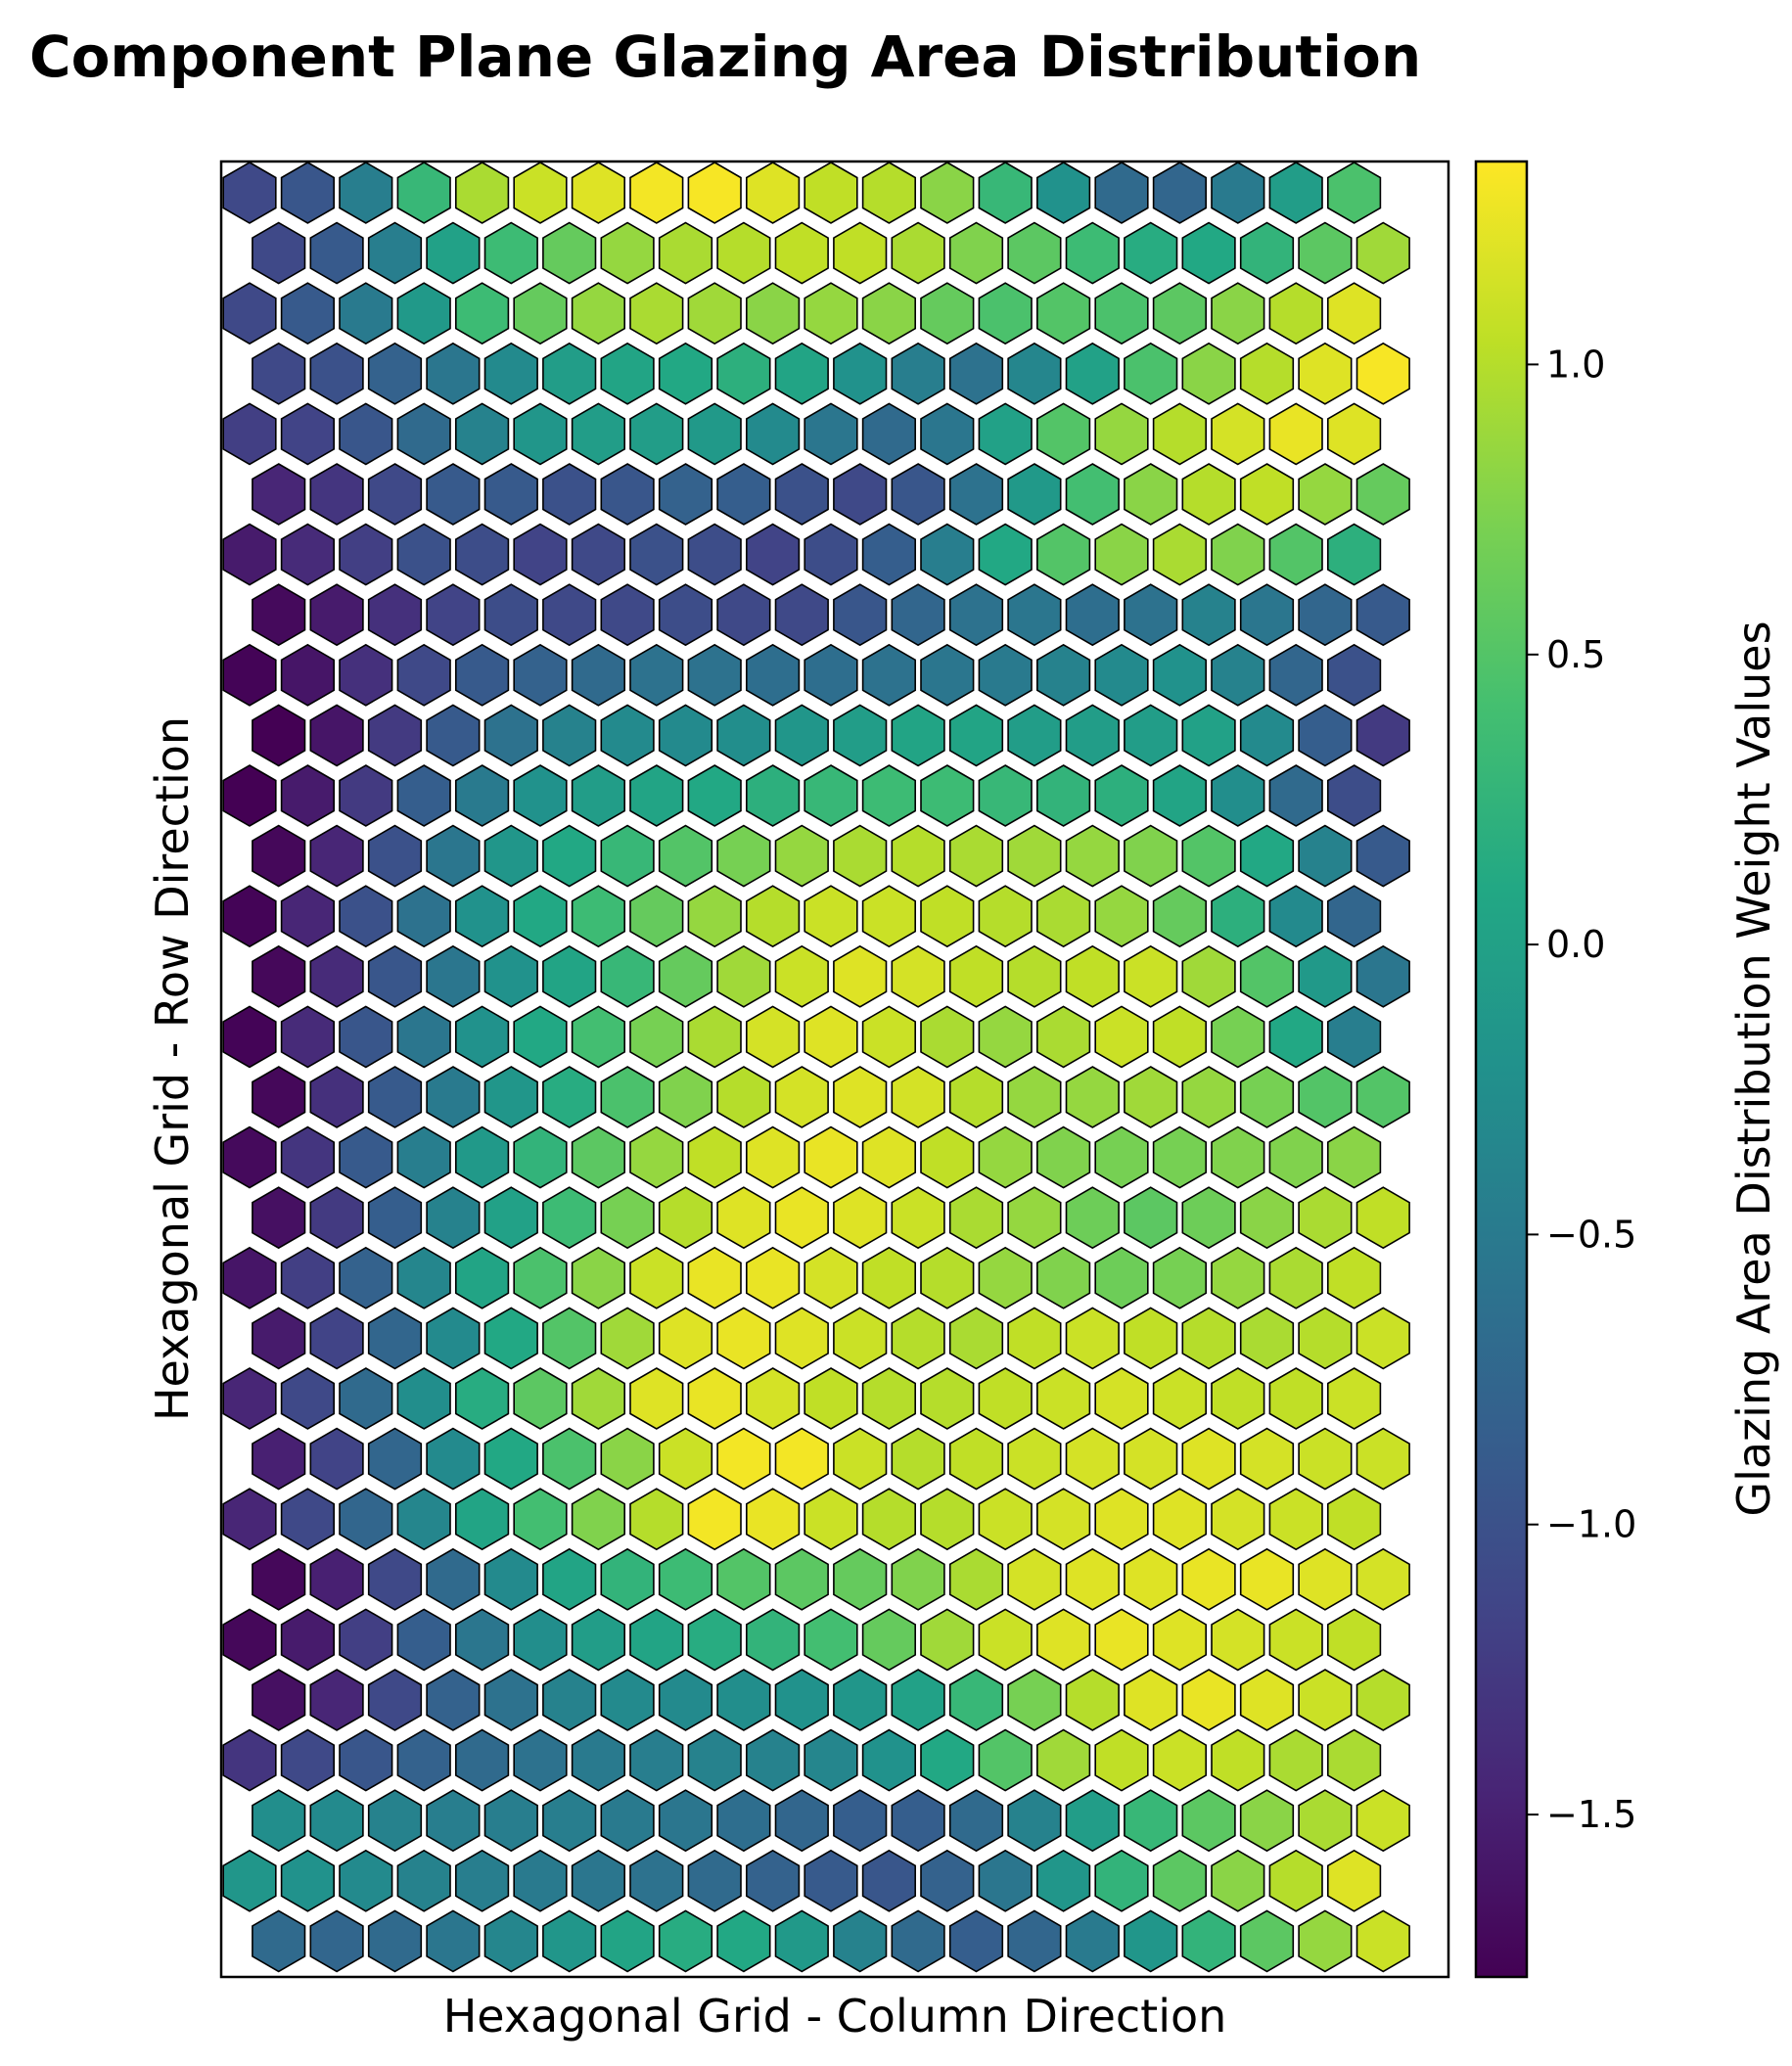  What do you see at coordinates (453, 1579) in the screenshot?
I see `hex-cell-r23-c3` at bounding box center [453, 1579].